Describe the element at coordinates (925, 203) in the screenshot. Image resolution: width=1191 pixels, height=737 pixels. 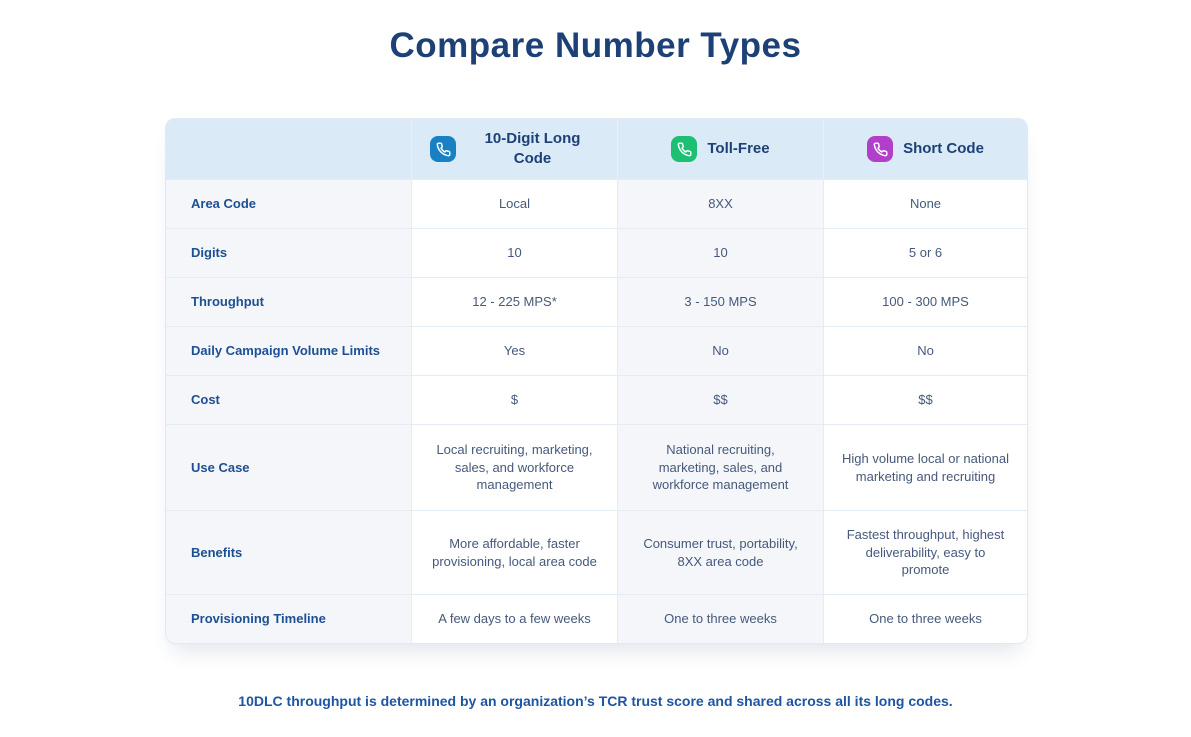
I see `table-cell: None` at that location.